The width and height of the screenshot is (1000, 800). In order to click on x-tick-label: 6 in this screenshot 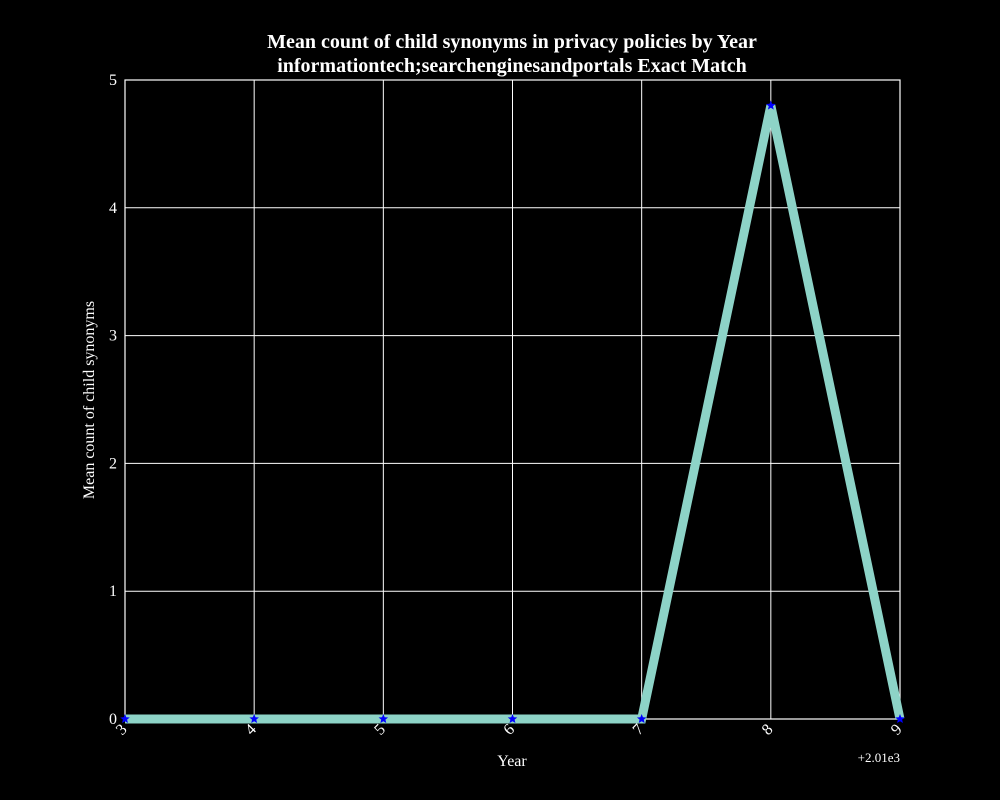, I will do `click(509, 730)`.